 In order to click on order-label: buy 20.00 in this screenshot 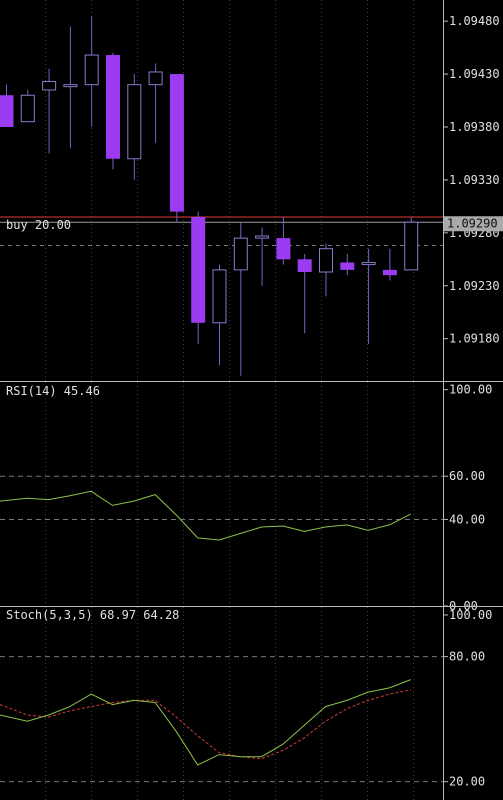, I will do `click(38, 225)`.